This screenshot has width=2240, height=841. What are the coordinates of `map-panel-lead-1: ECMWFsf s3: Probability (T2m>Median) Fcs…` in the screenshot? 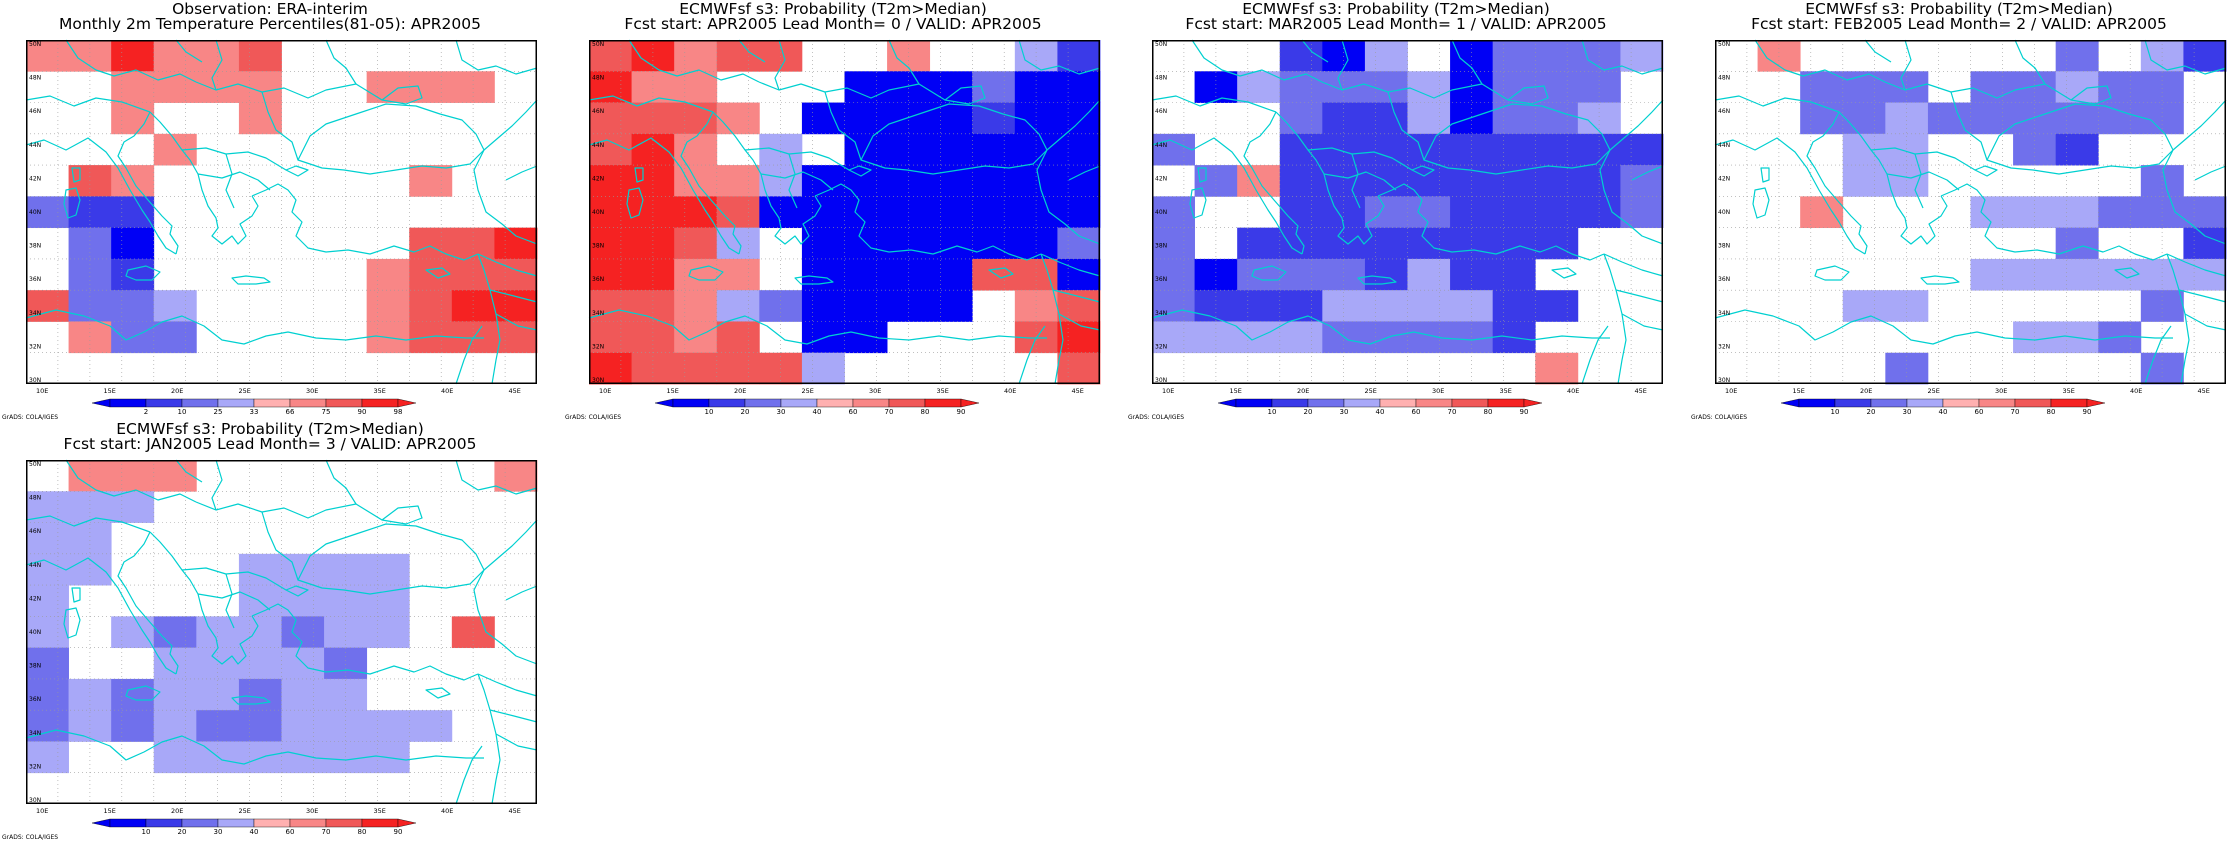 It's located at (1396, 210).